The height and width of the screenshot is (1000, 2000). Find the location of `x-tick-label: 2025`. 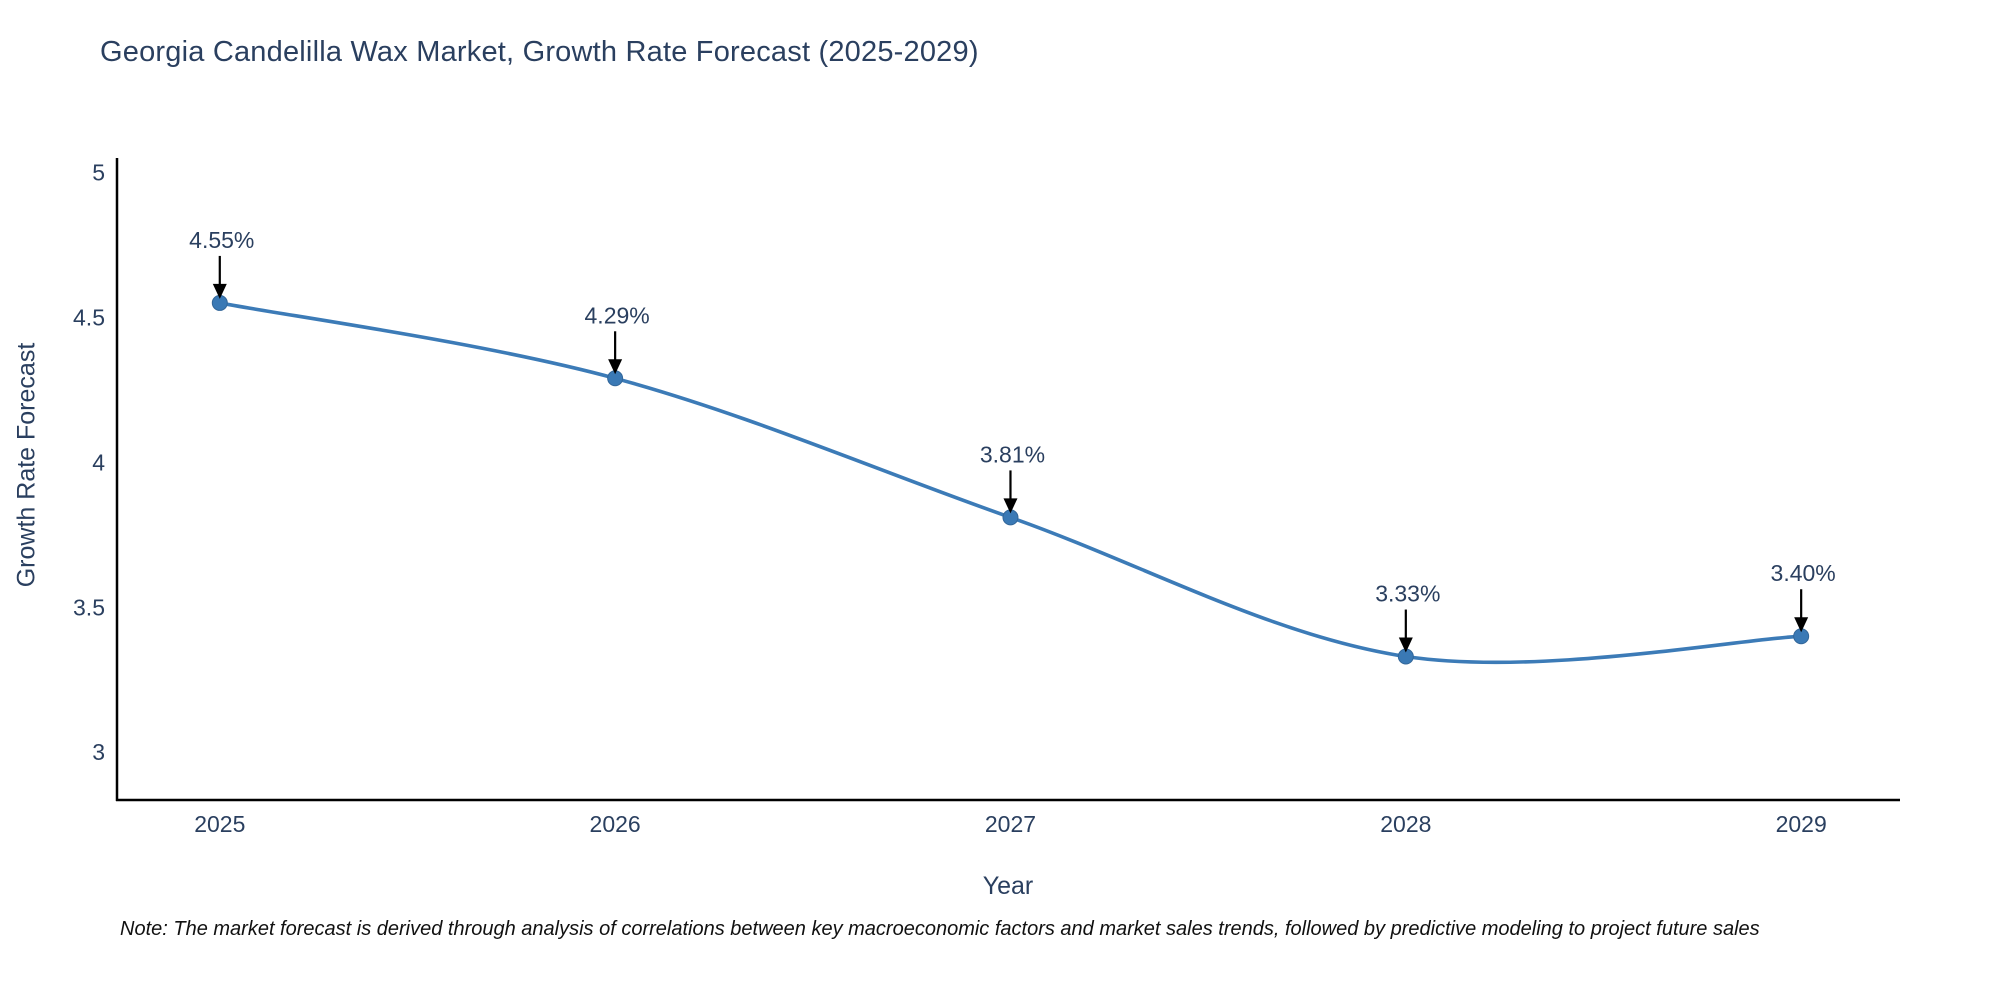

x-tick-label: 2025 is located at coordinates (219, 824).